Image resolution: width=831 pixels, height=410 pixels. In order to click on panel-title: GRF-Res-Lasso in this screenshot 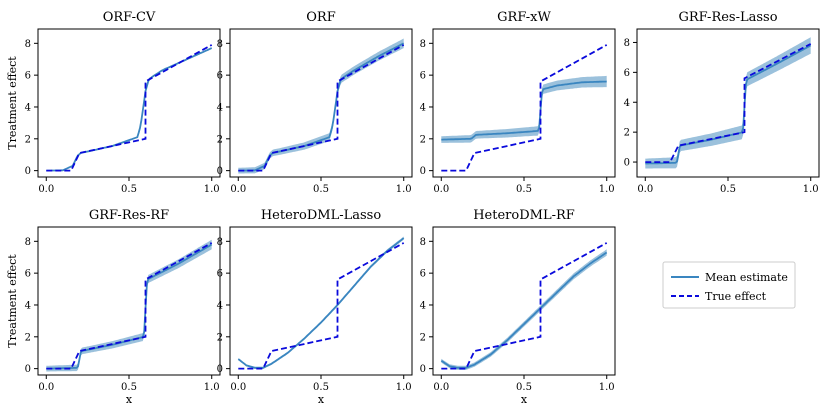, I will do `click(727, 17)`.